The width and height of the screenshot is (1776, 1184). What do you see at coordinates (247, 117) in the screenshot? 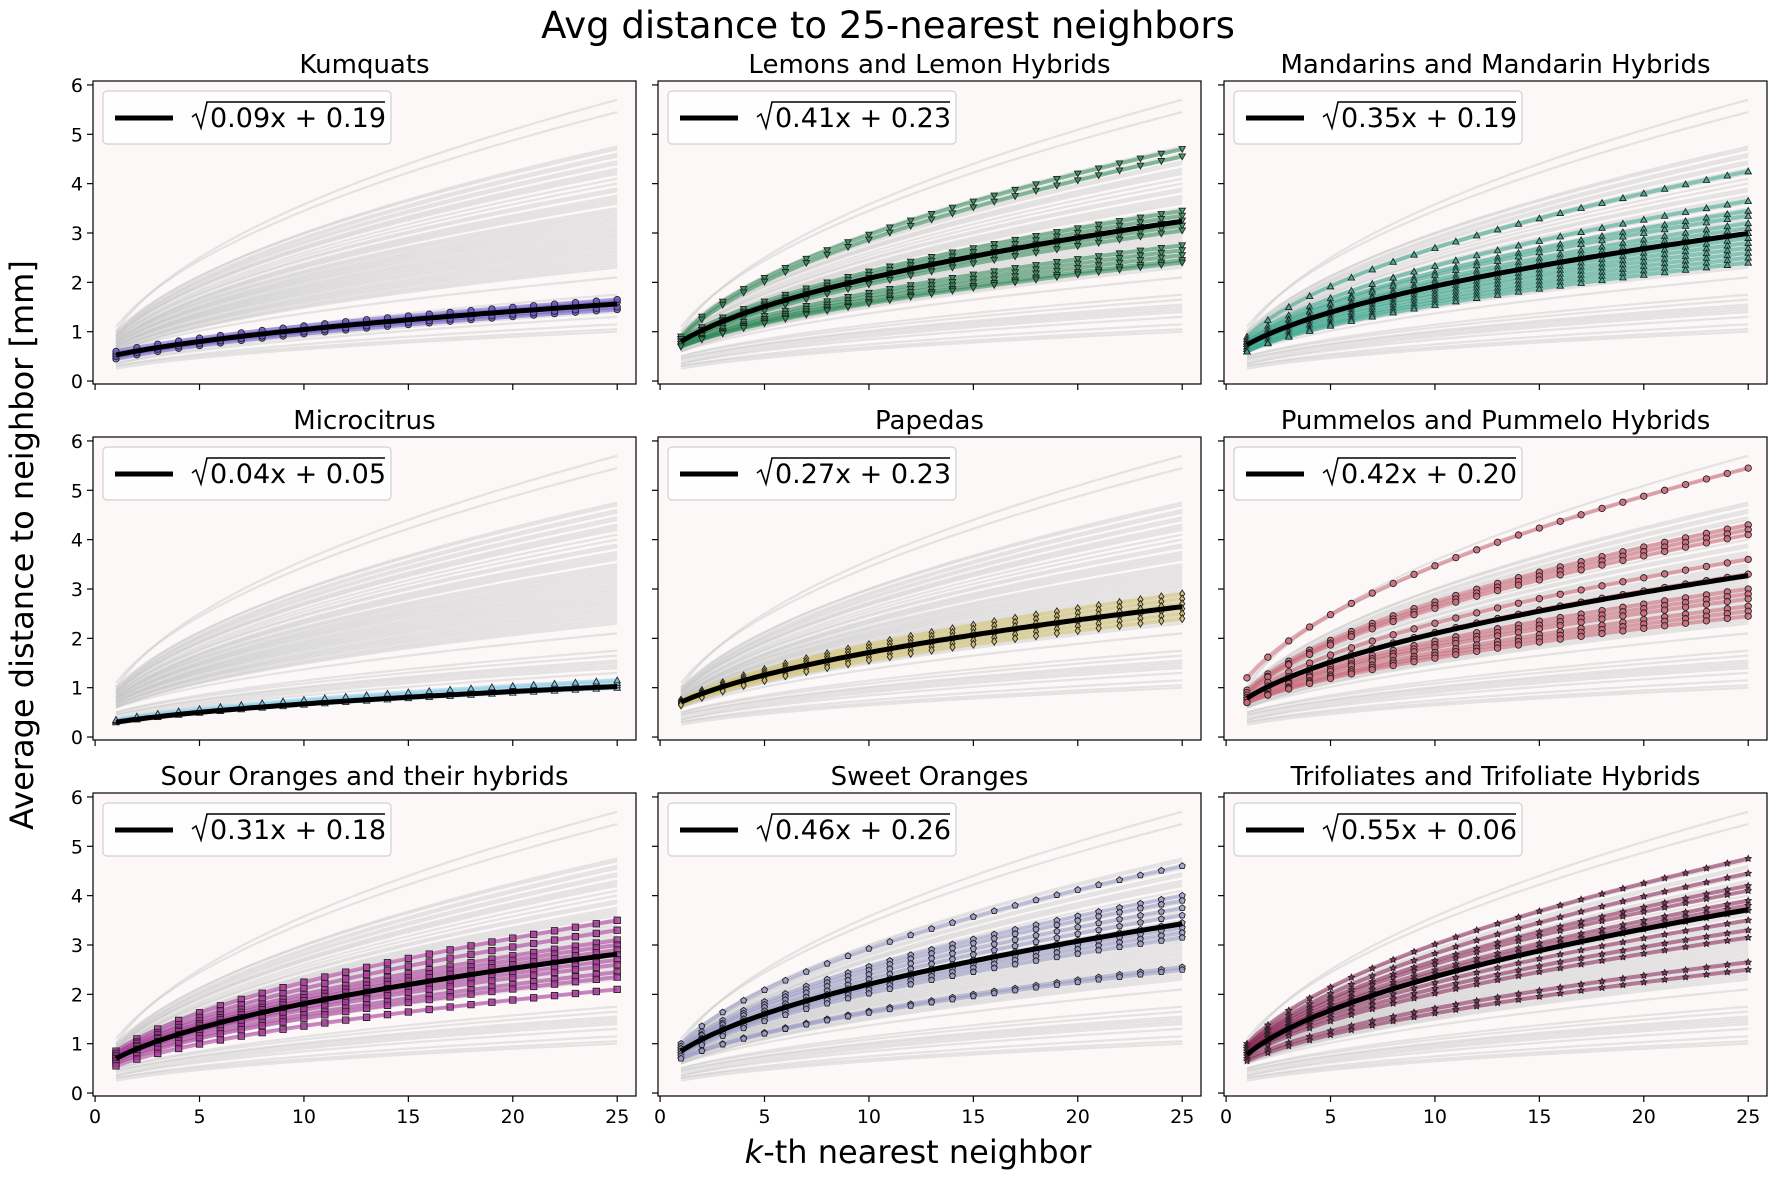
I see `legend-box` at bounding box center [247, 117].